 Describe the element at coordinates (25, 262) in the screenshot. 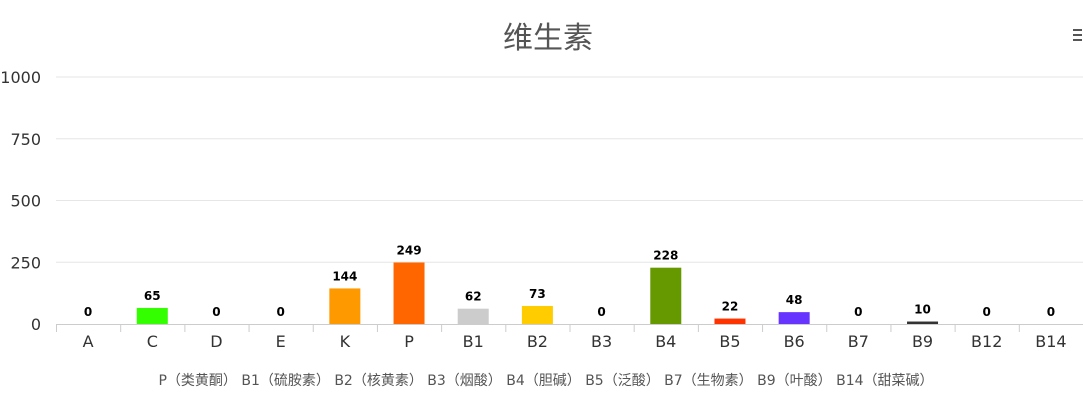

I see `y-tick-label: 250` at that location.